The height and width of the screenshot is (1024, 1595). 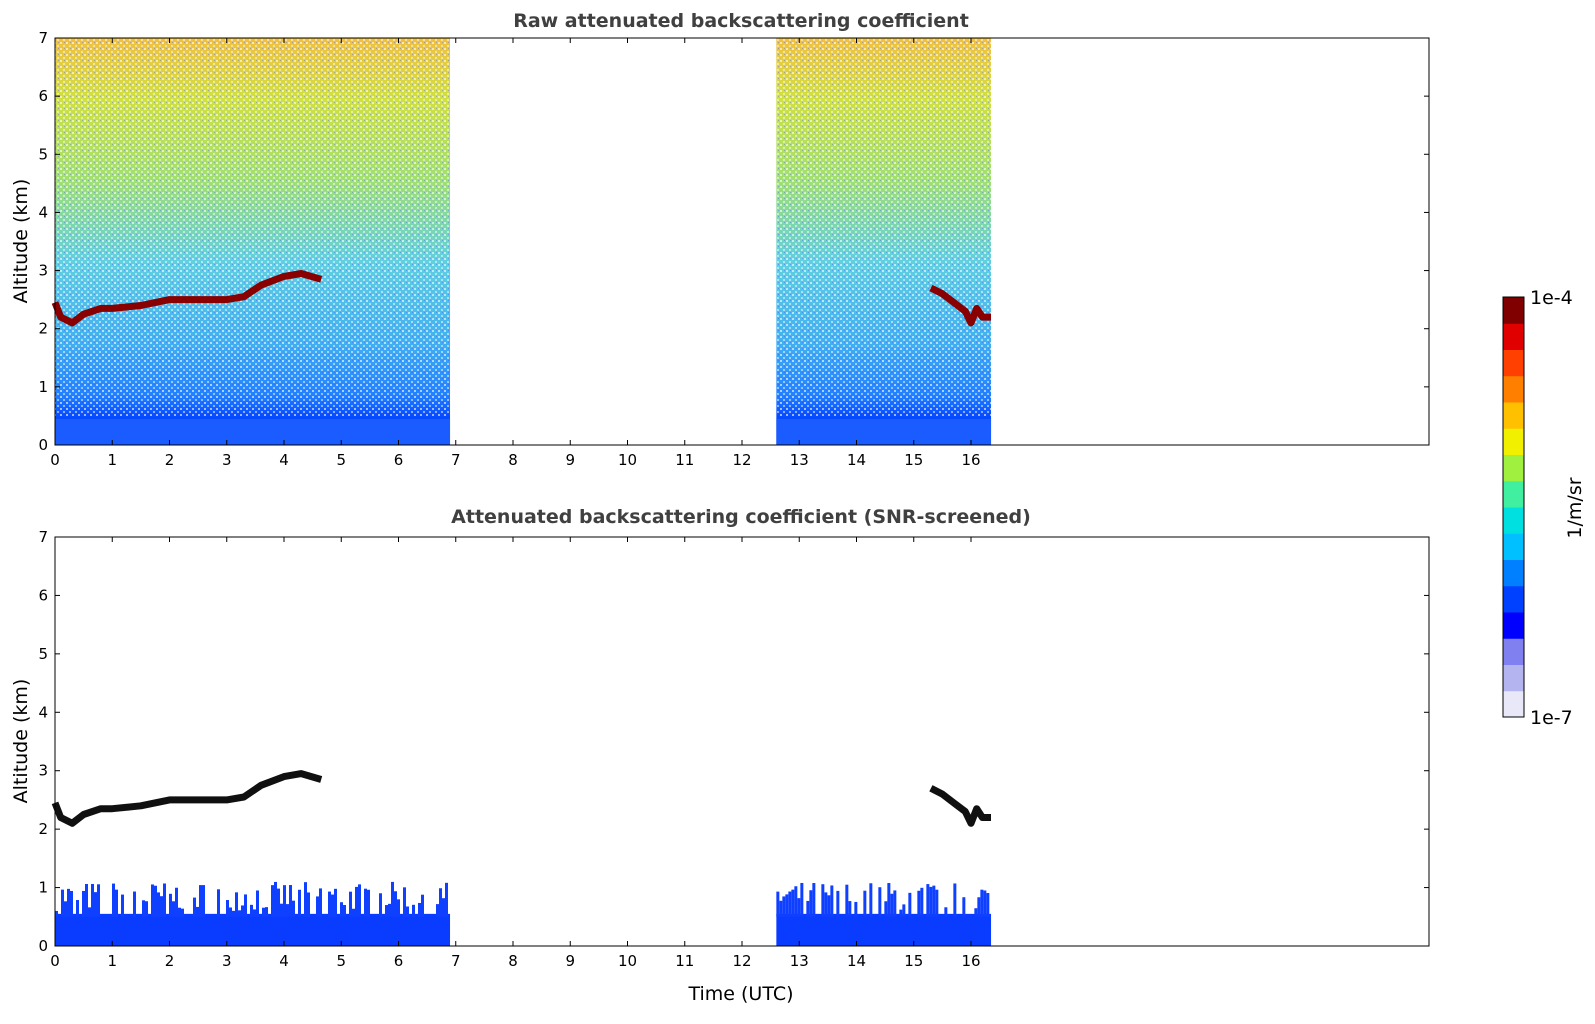 I want to click on x-tick-2: 2, so click(x=169, y=253).